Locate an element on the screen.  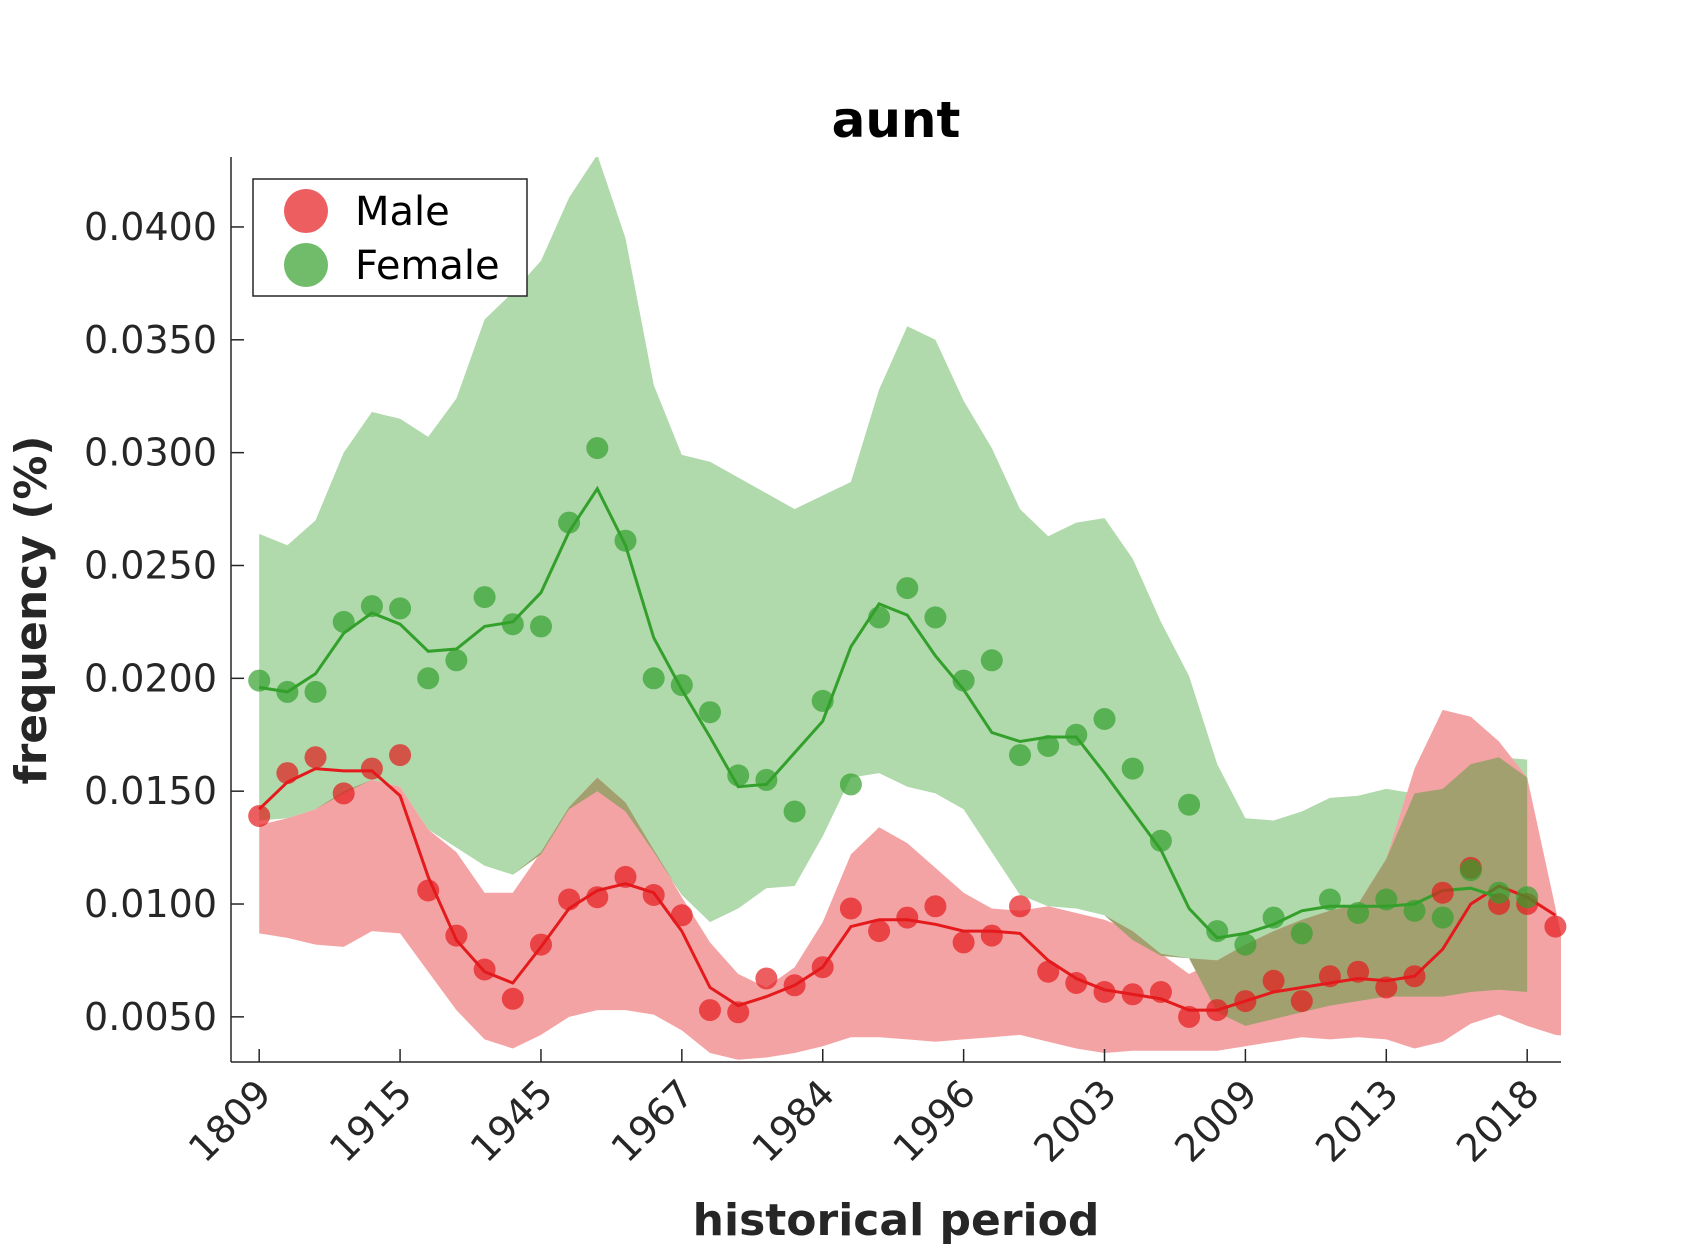
legend-marker-female is located at coordinates (306, 265).